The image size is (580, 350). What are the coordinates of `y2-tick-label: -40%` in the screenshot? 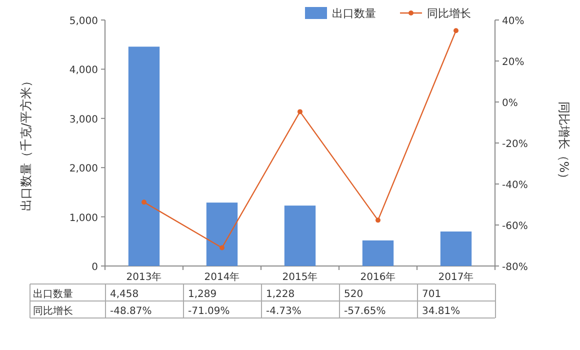 It's located at (515, 185).